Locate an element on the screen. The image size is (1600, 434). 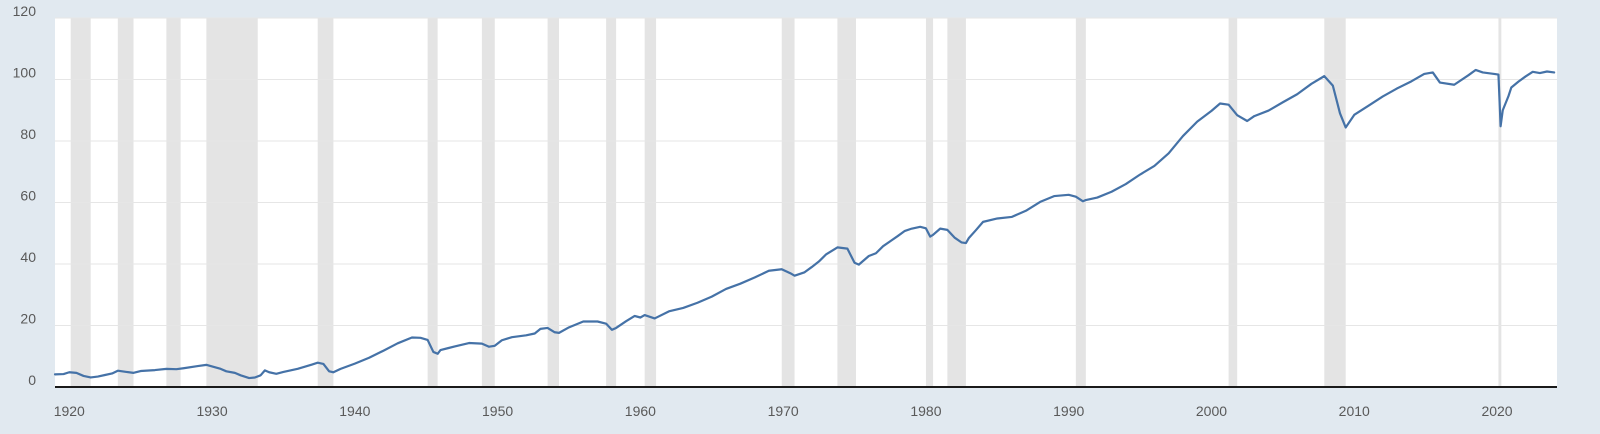
y-tick-label: 100 is located at coordinates (25, 73).